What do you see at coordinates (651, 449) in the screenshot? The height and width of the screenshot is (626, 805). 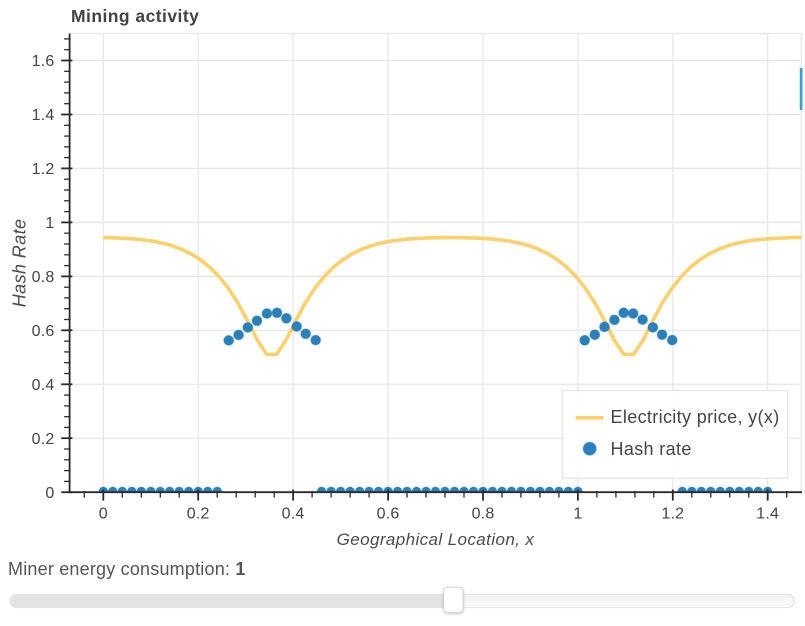 I see `svg-text: Hash rate` at bounding box center [651, 449].